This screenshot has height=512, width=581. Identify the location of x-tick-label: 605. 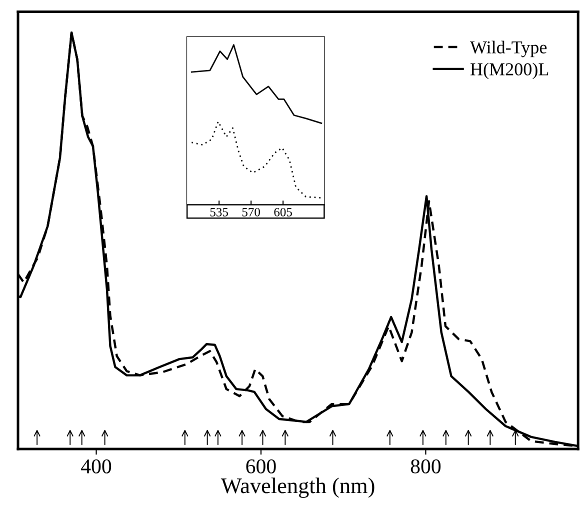
(283, 212).